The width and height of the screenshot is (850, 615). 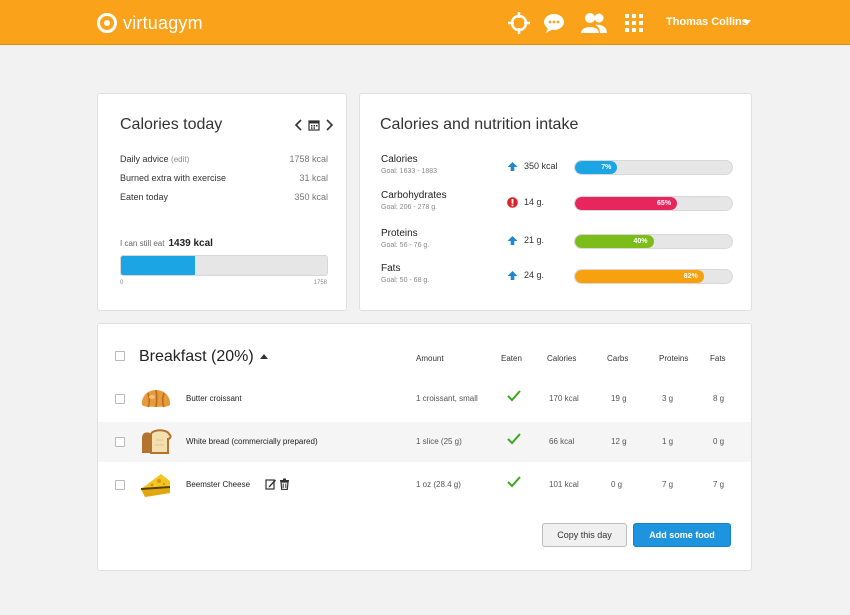 I want to click on can-still-eat-label: I can still eat, so click(x=142, y=243).